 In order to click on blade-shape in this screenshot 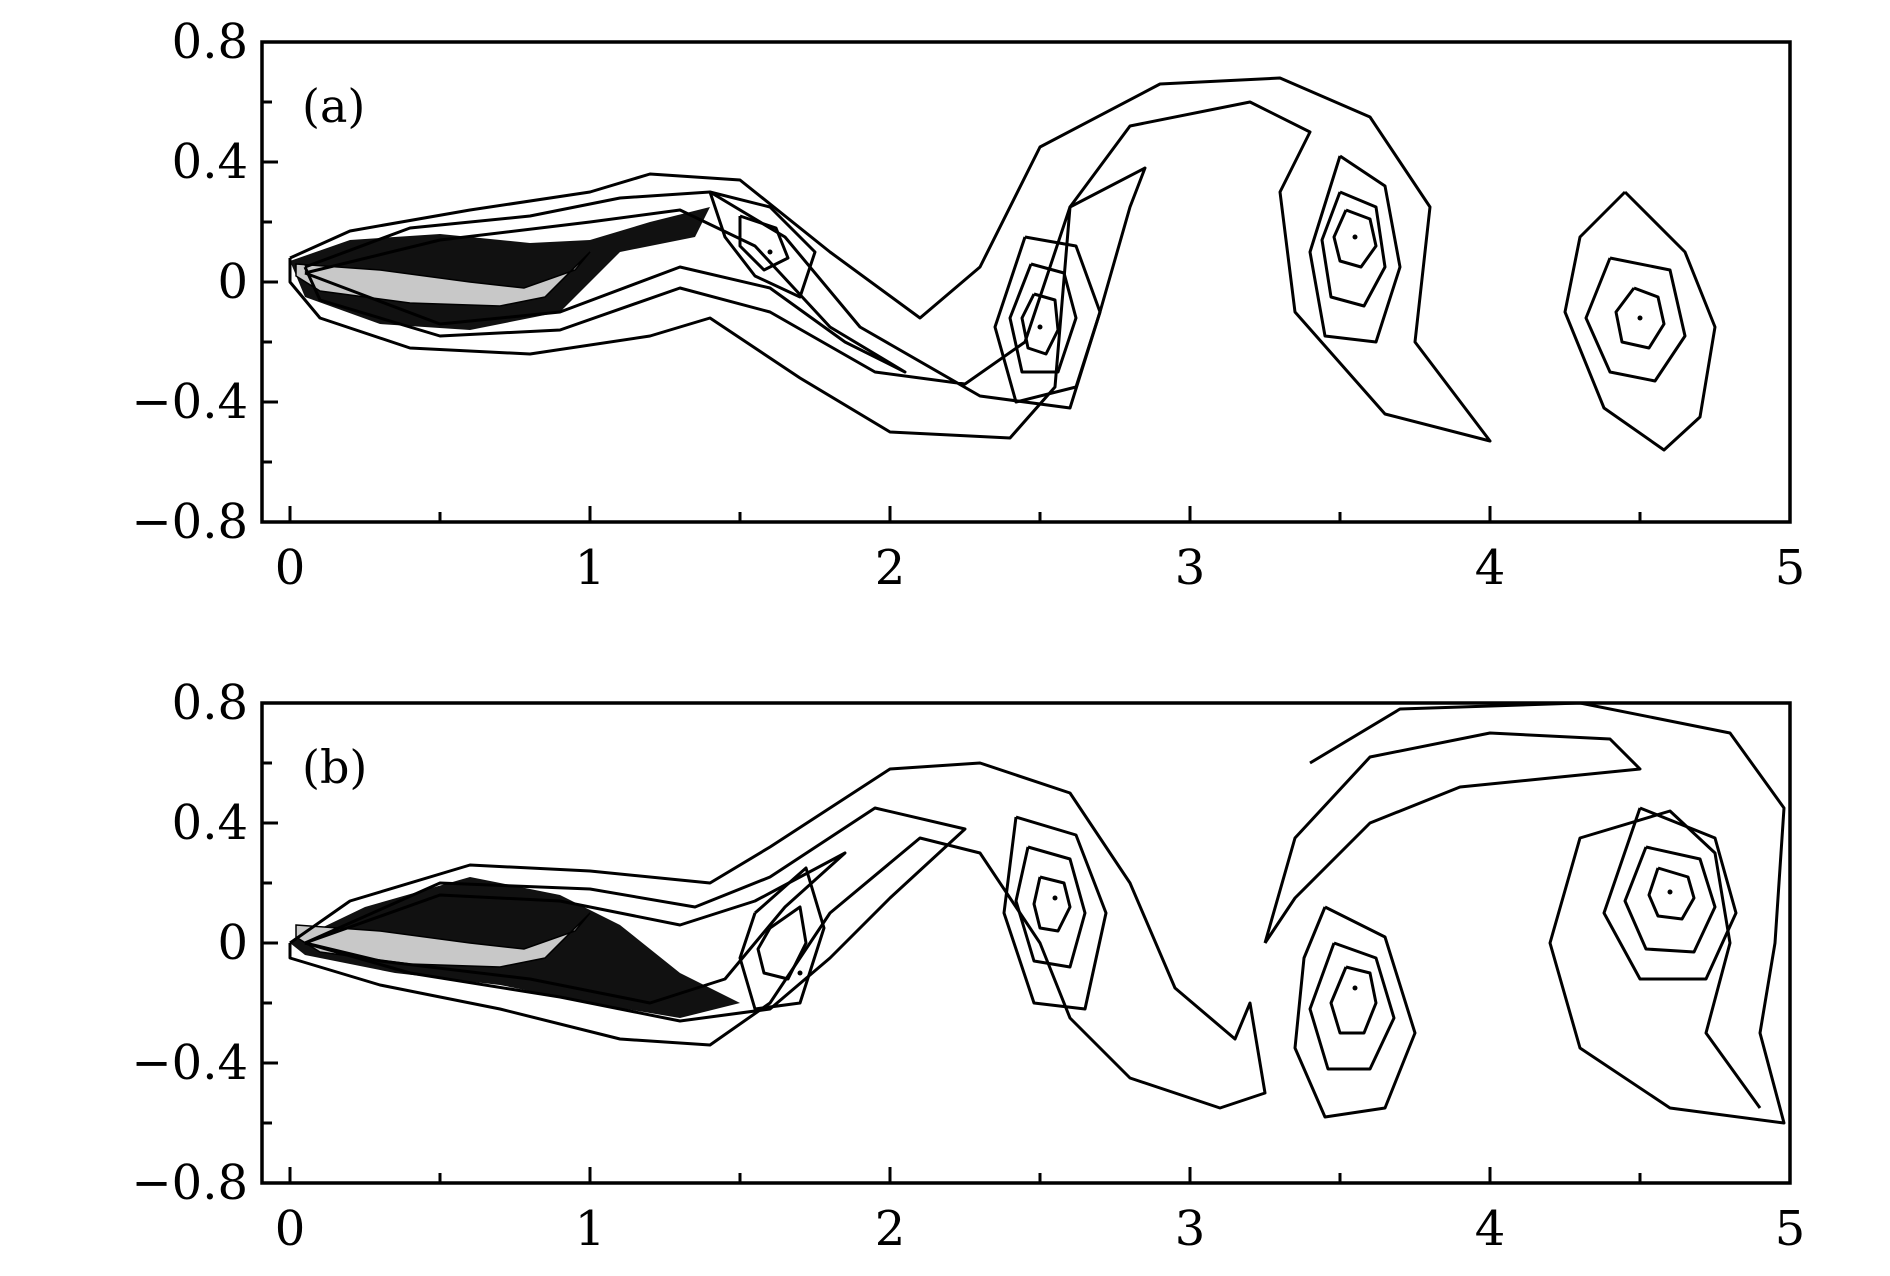, I will do `click(443, 940)`.